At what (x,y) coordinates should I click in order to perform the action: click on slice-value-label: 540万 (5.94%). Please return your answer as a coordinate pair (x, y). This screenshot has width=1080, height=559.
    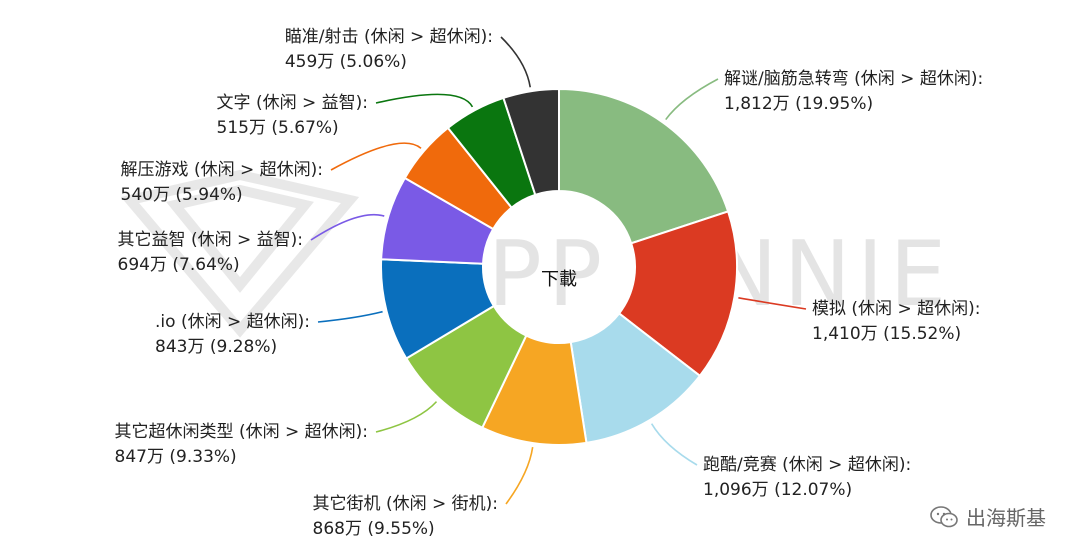
    Looking at the image, I should click on (182, 195).